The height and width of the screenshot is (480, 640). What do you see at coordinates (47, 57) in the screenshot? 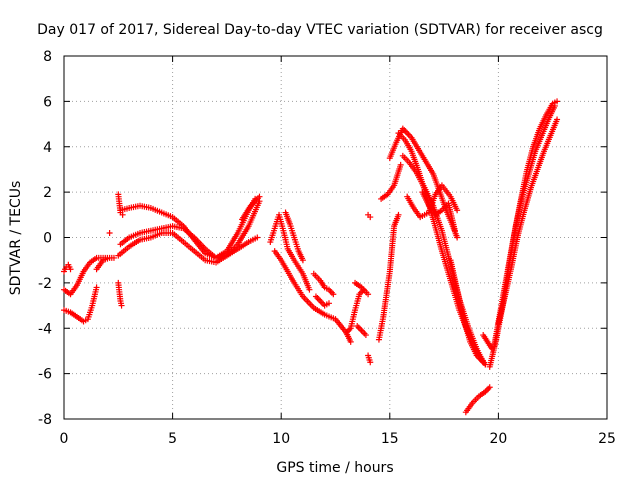
I see `y-tick-label: 8` at bounding box center [47, 57].